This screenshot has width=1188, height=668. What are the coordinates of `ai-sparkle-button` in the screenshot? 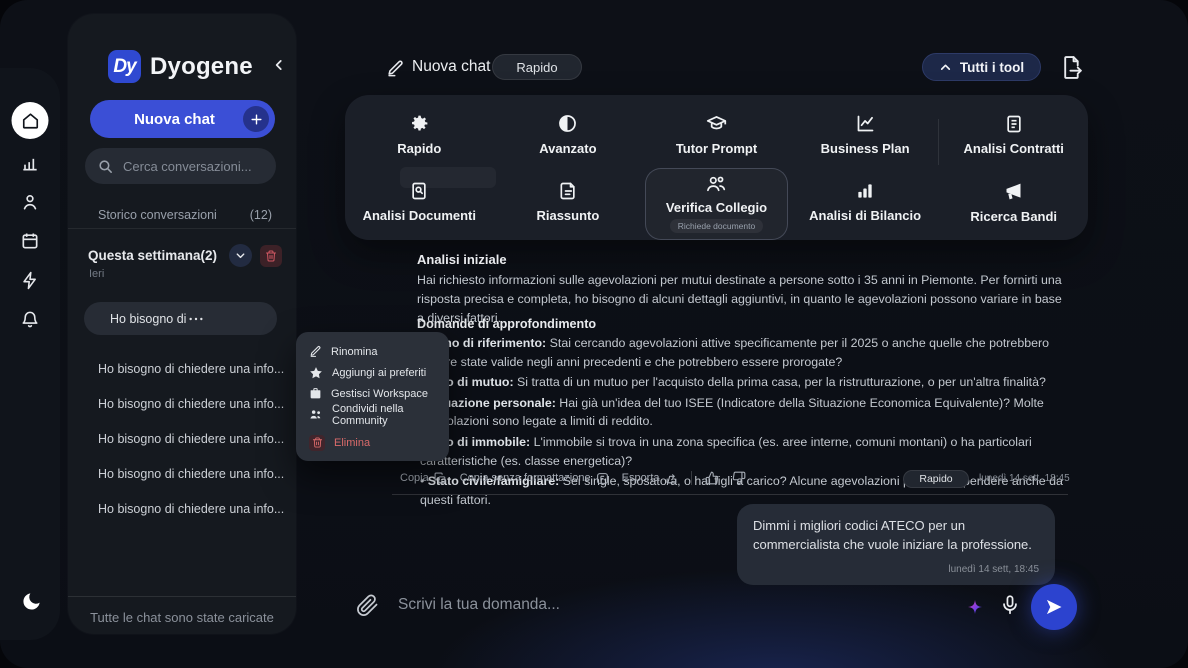 It's located at (975, 607).